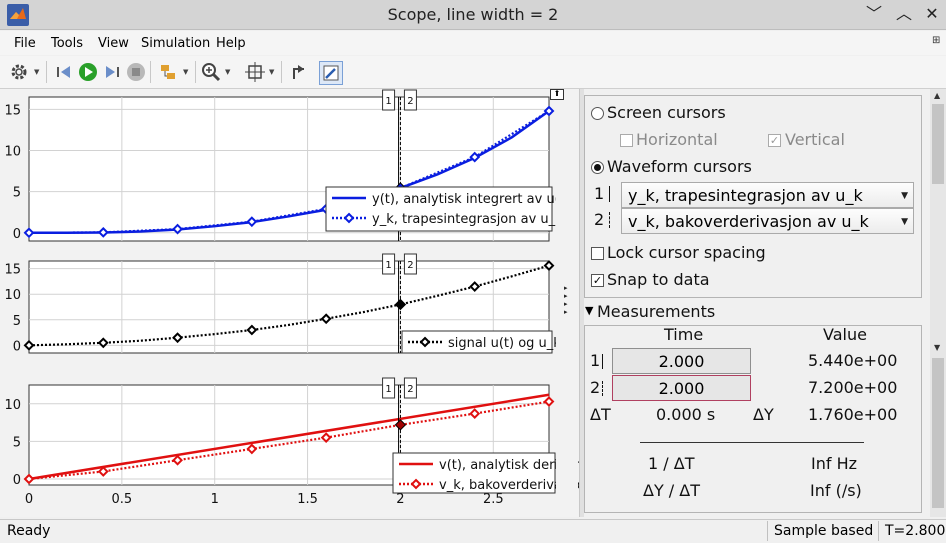  What do you see at coordinates (473, 14) in the screenshot?
I see `window-title: Scope, line width = 2` at bounding box center [473, 14].